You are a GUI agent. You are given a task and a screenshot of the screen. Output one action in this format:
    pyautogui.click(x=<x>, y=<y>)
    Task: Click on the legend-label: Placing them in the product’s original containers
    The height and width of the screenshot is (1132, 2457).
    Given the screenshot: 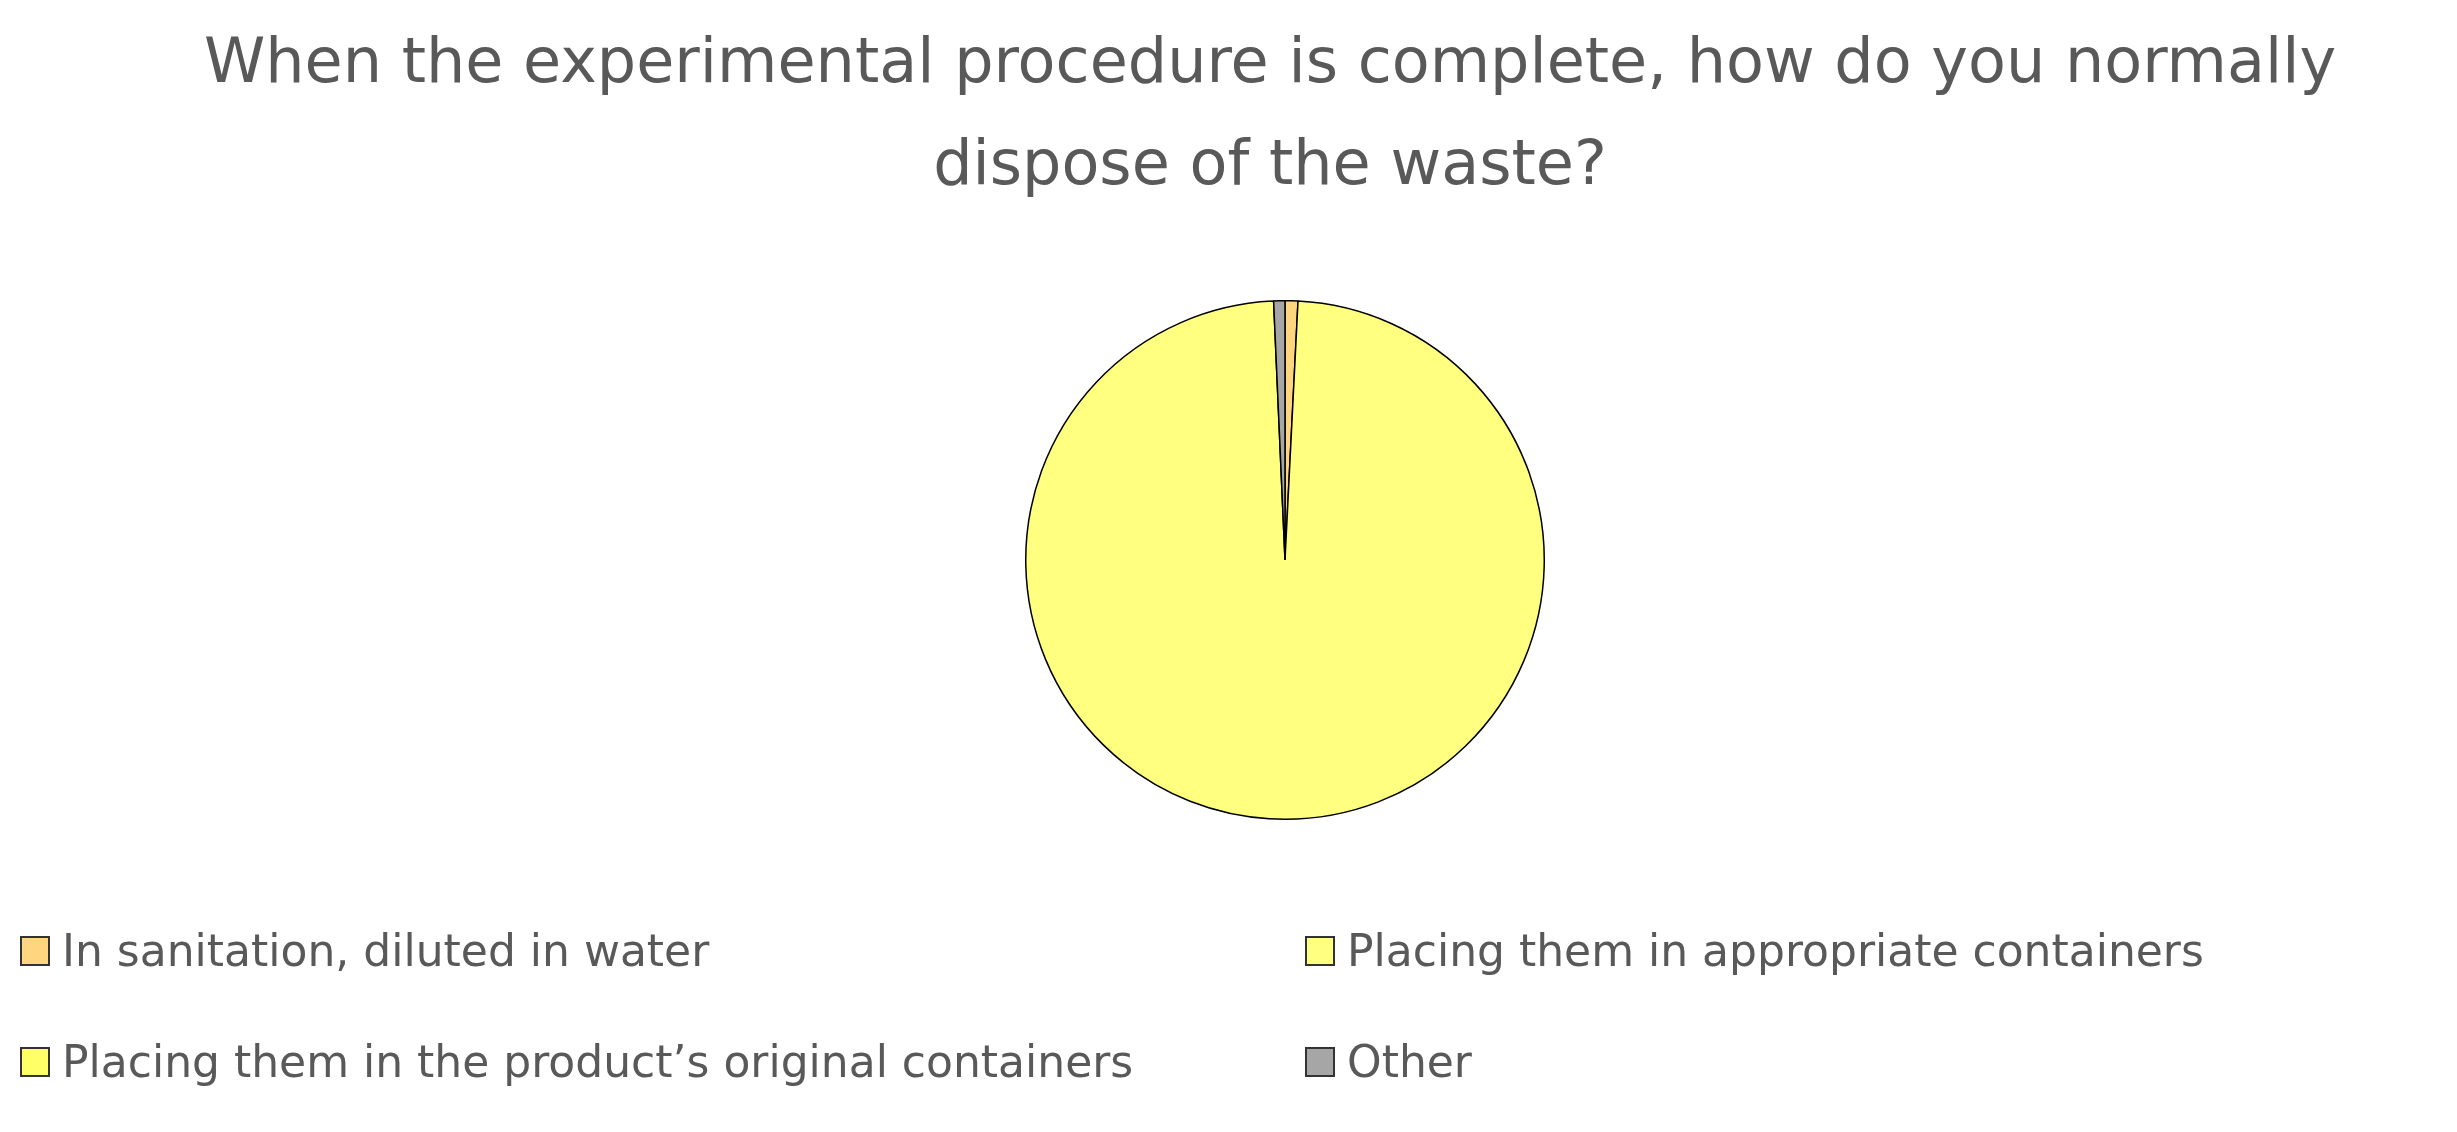 What is the action you would take?
    pyautogui.click(x=598, y=1061)
    